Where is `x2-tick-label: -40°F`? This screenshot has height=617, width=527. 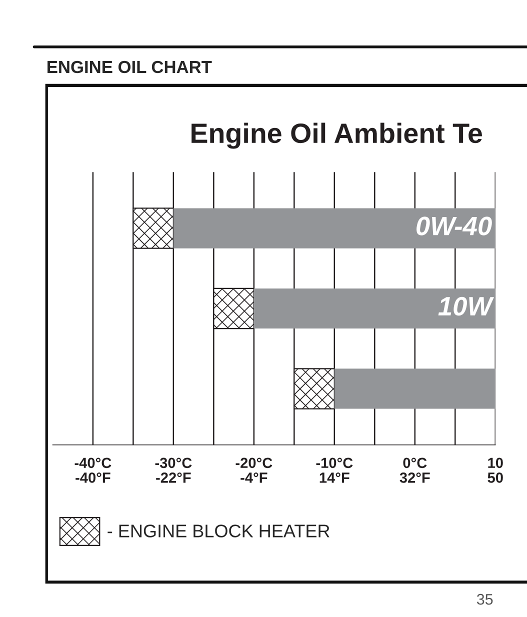
x2-tick-label: -40°F is located at coordinates (93, 477).